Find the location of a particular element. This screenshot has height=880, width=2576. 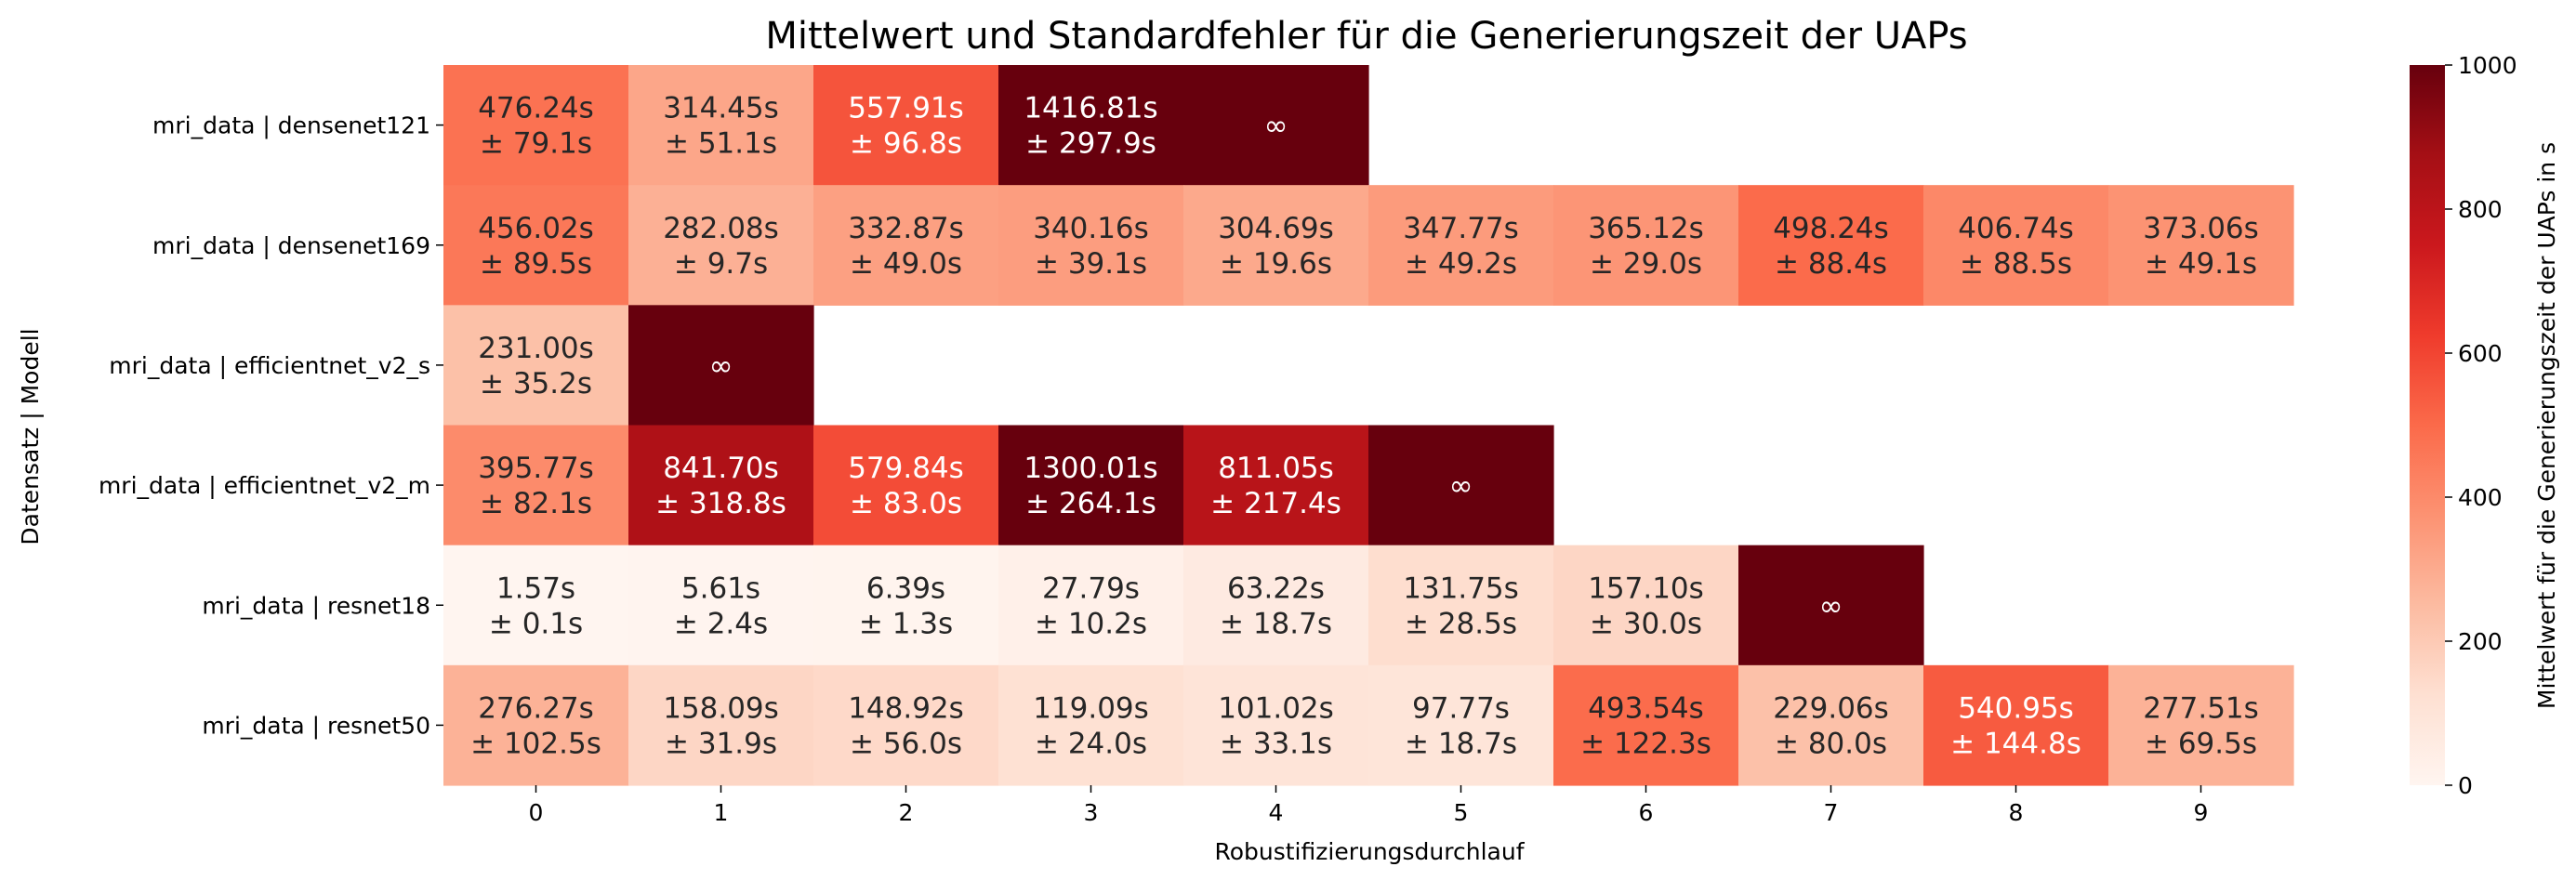

cell-label: ± 88.5s is located at coordinates (2016, 264).